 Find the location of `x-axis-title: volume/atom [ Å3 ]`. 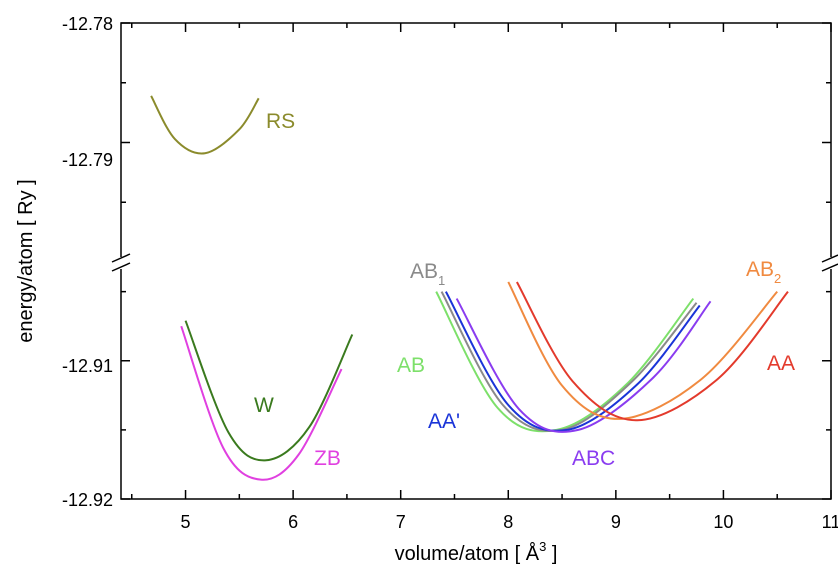

x-axis-title: volume/atom [ Å3 ] is located at coordinates (476, 552).